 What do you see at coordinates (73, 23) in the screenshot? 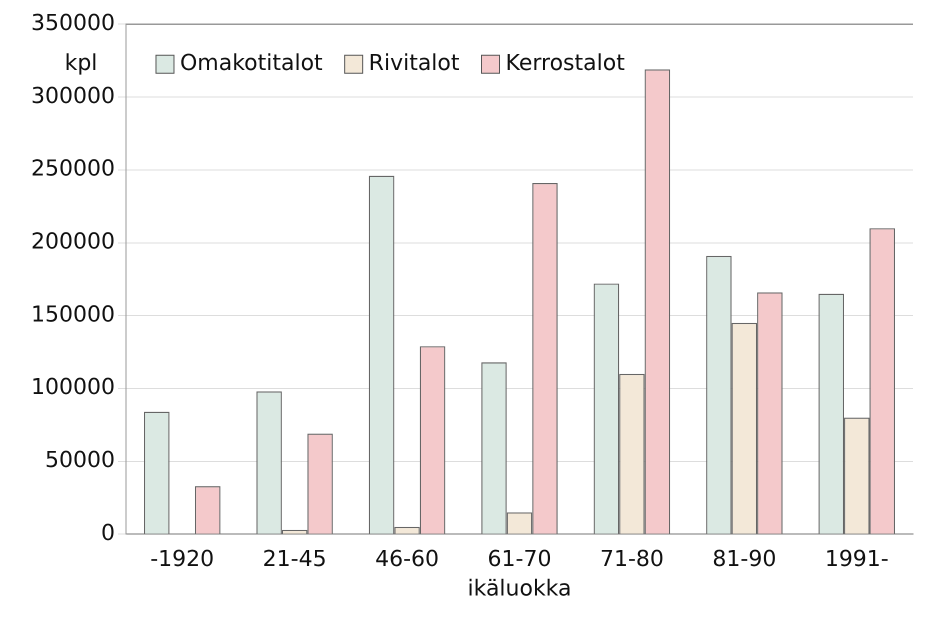
I see `y-tick-label: 350000` at bounding box center [73, 23].